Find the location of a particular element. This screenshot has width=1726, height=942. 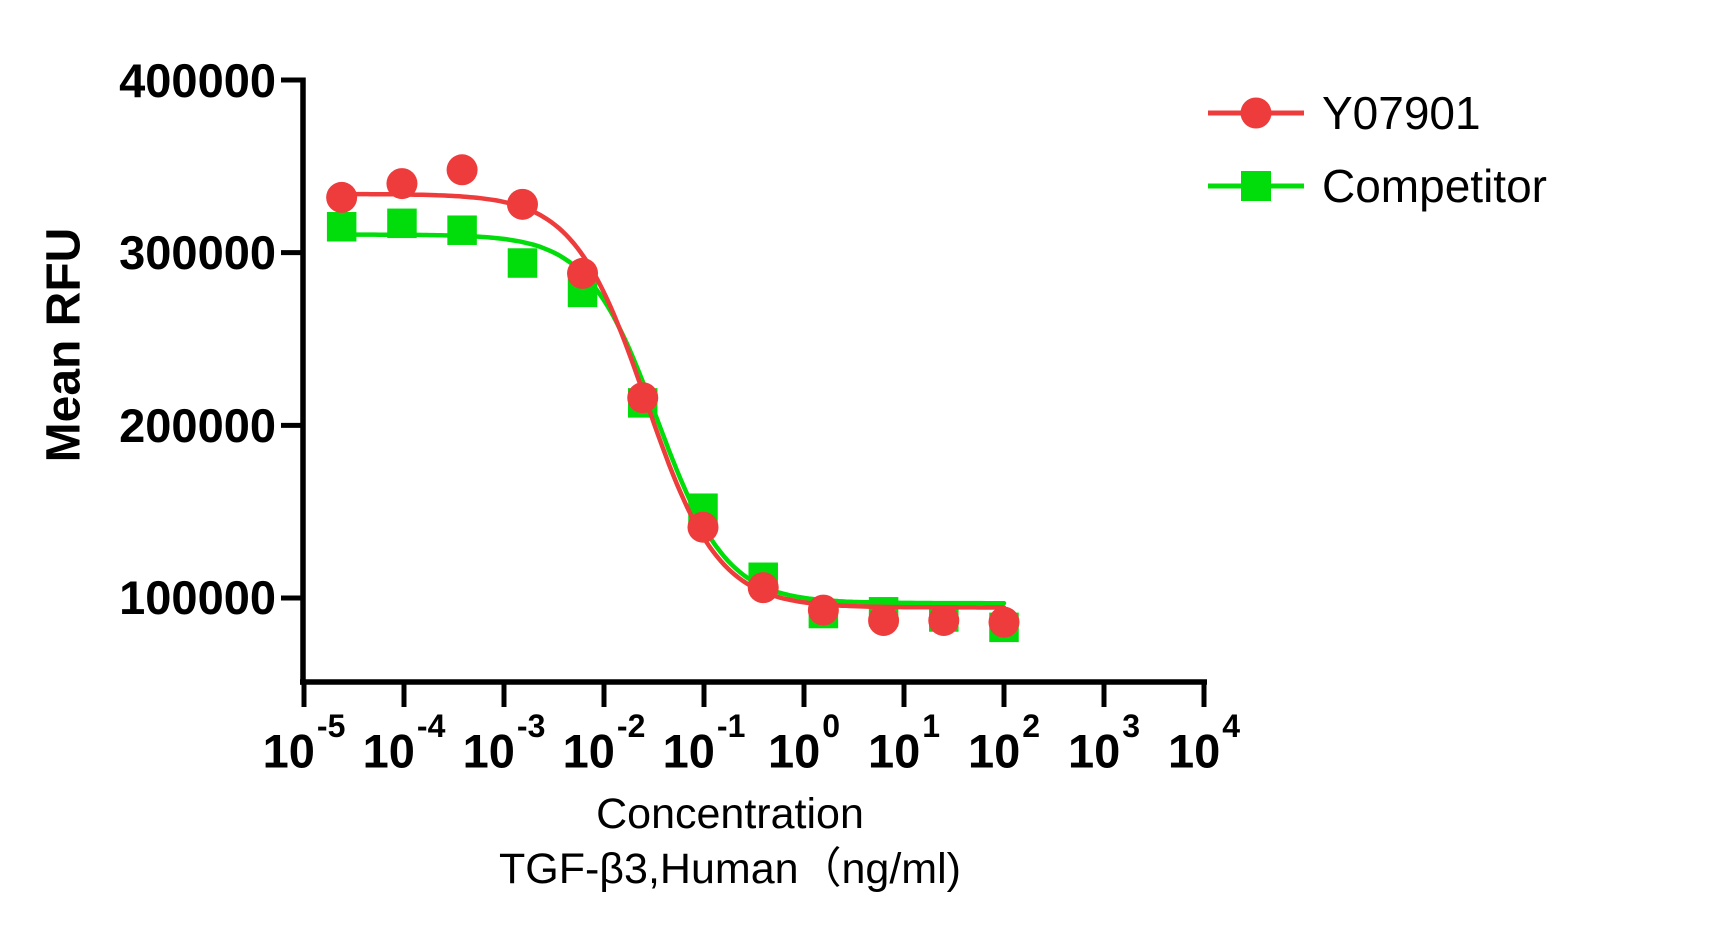

legend-square-icon is located at coordinates (1256, 186).